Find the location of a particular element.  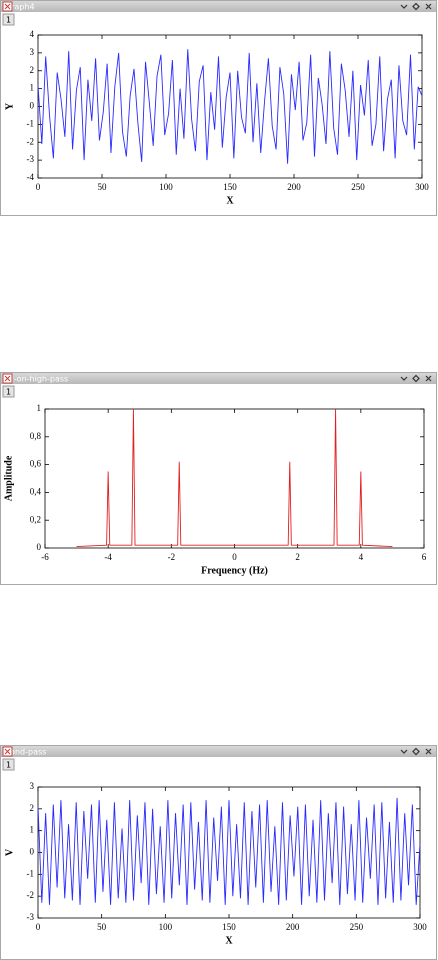

x-tick-label: 2 is located at coordinates (297, 557).